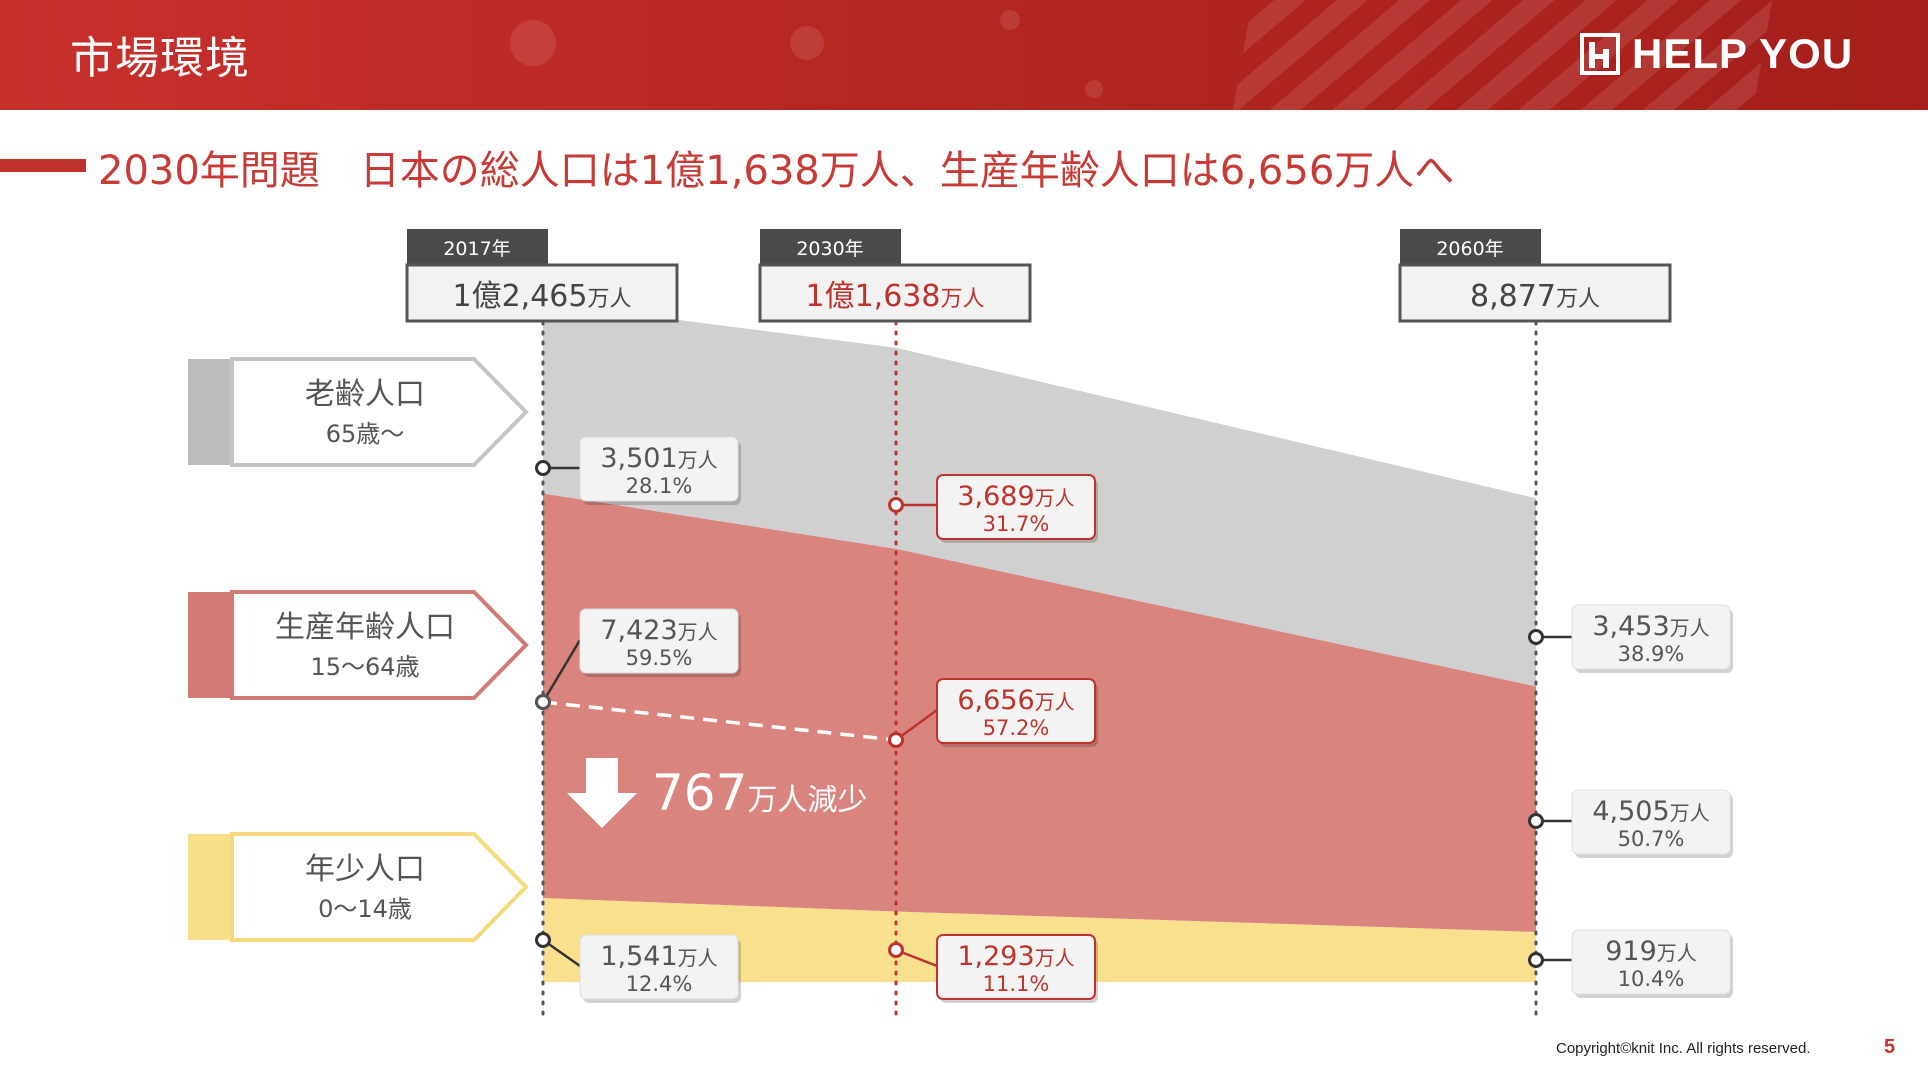  I want to click on callout-percent: 31.7%, so click(1016, 524).